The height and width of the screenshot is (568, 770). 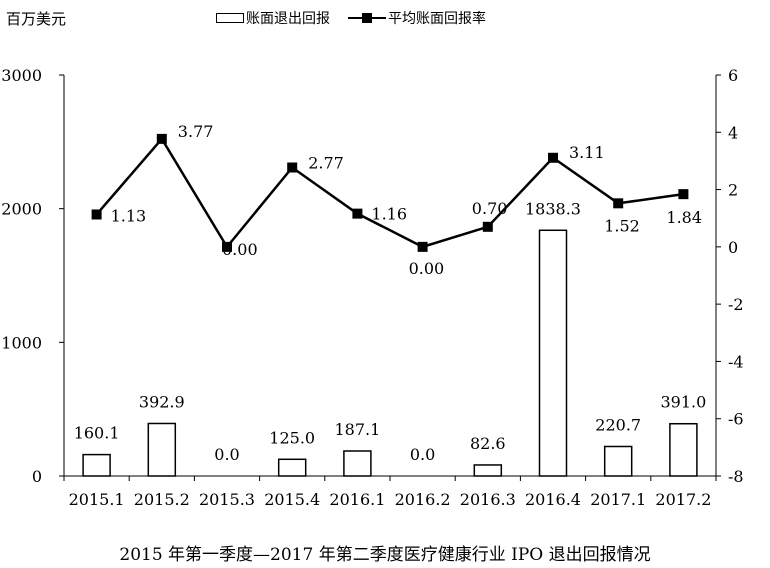 What do you see at coordinates (736, 476) in the screenshot?
I see `right-tick-label: -8` at bounding box center [736, 476].